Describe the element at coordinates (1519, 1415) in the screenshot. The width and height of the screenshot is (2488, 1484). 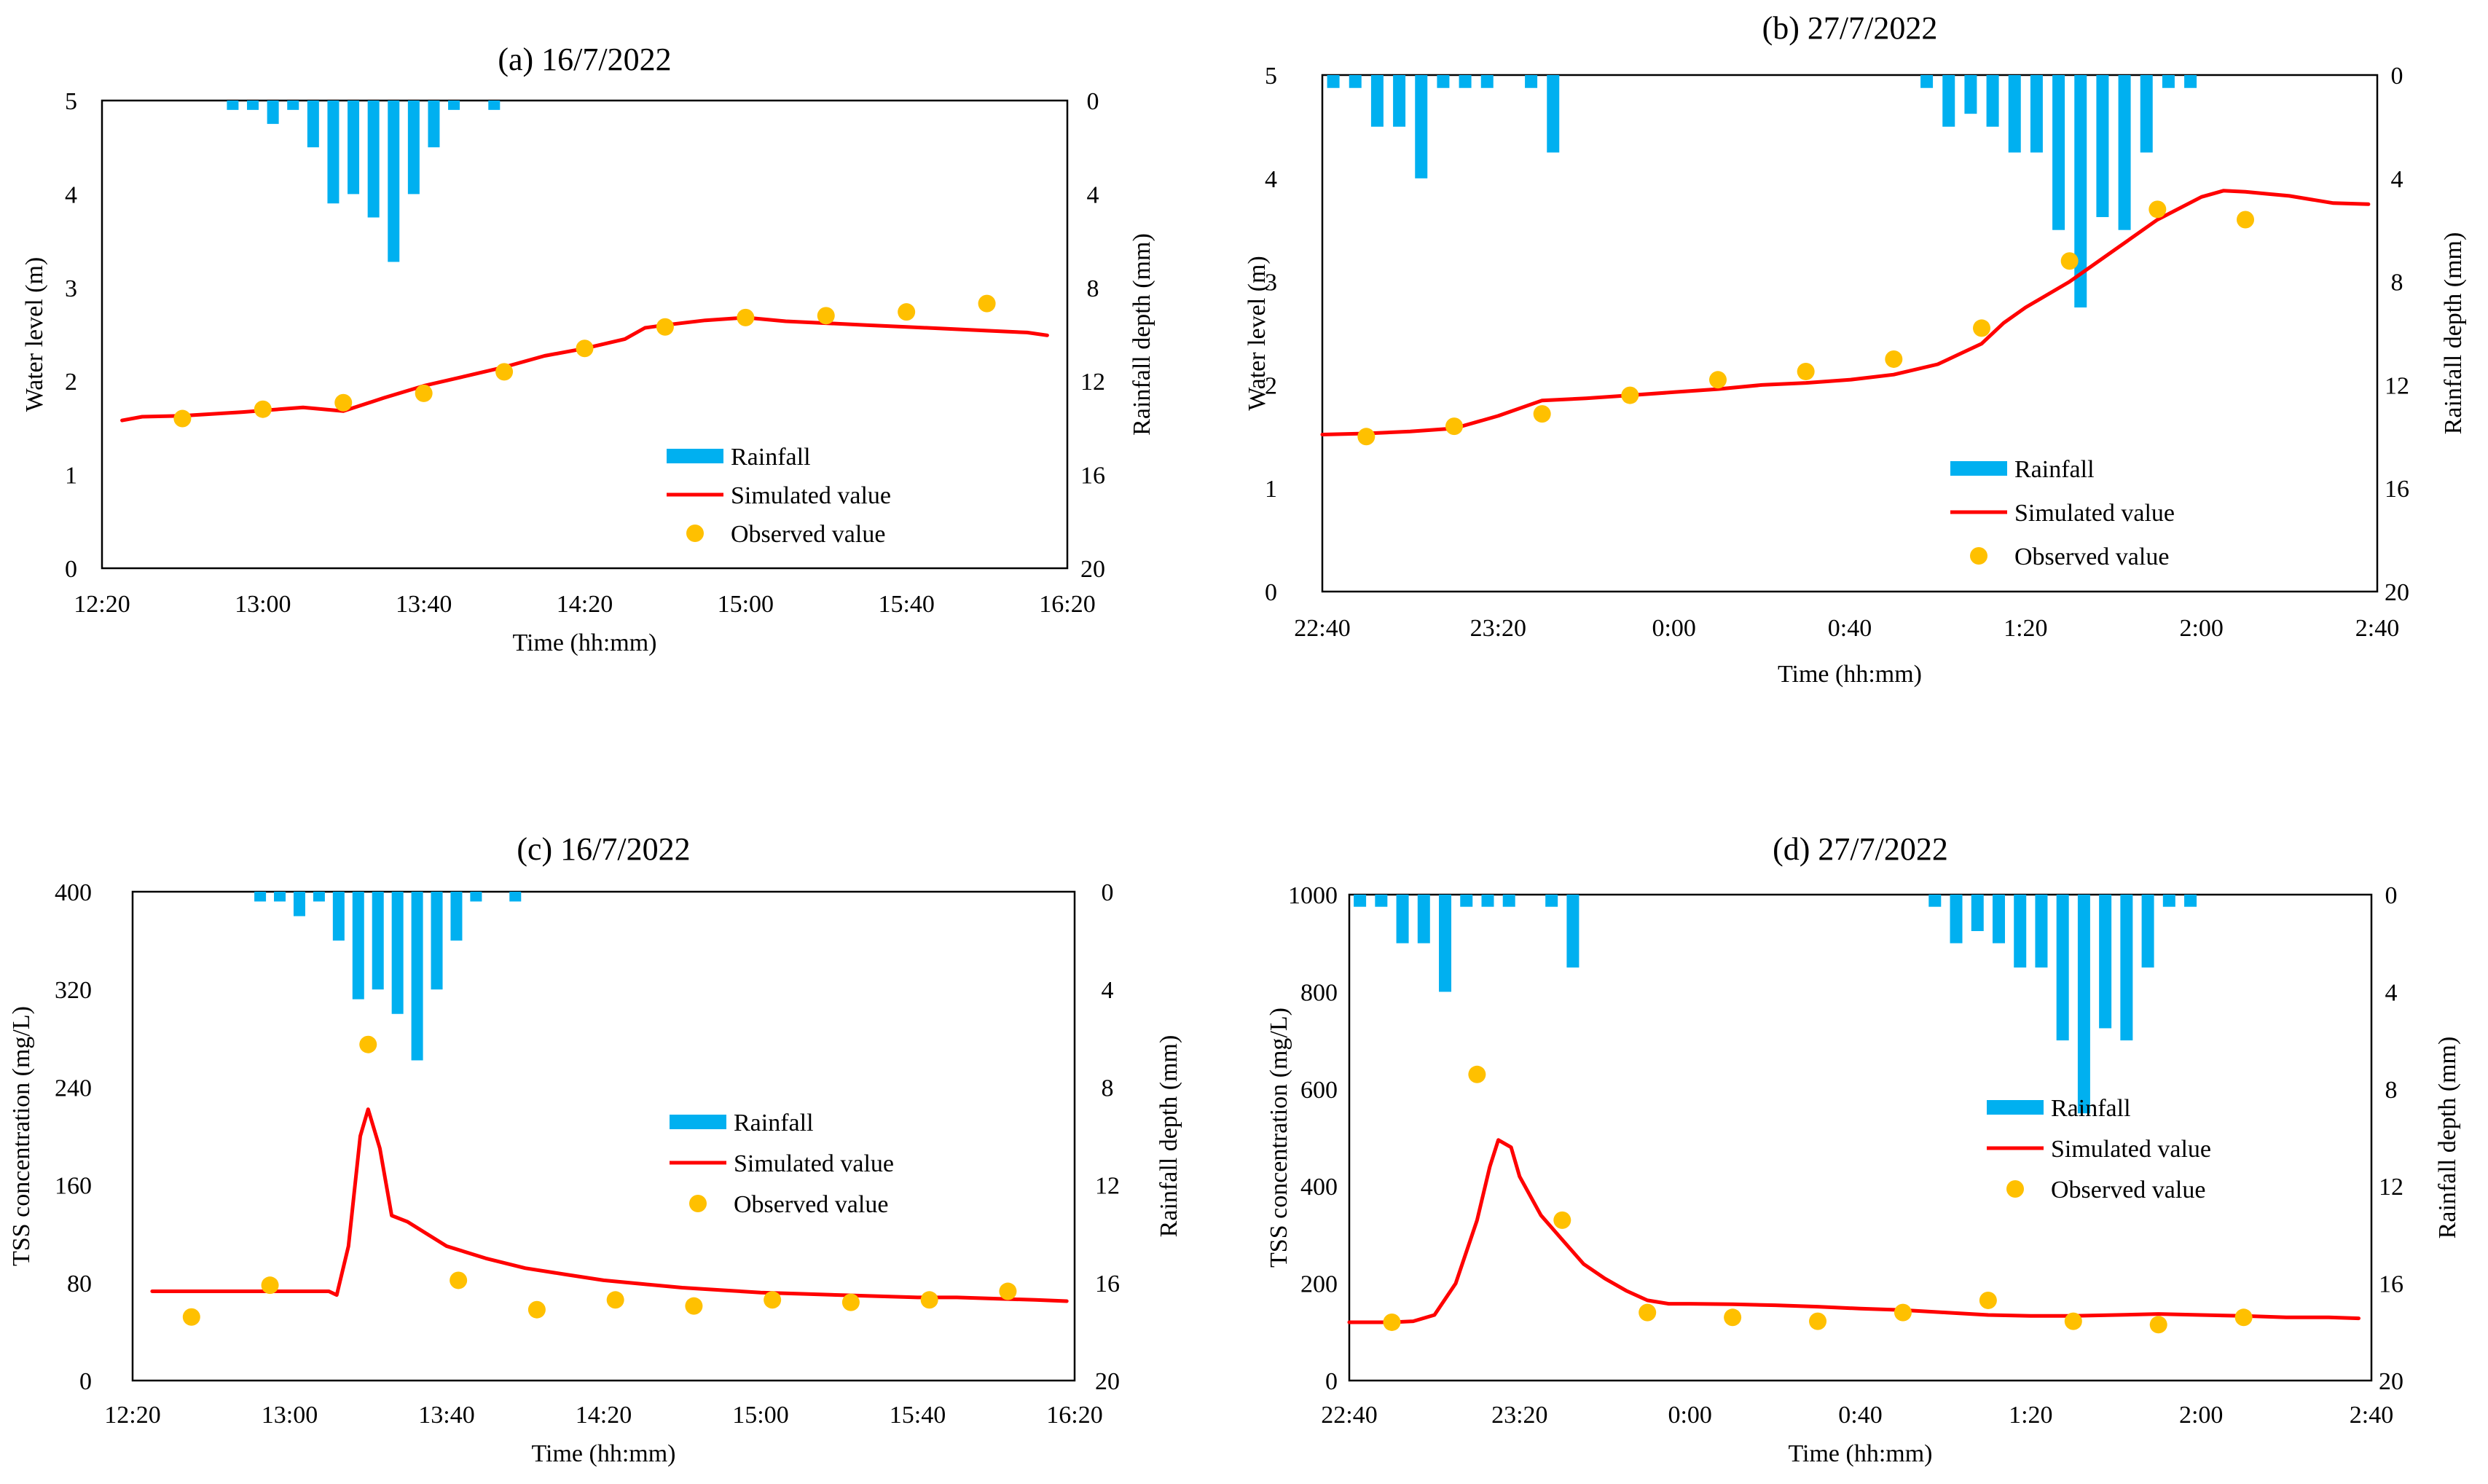
I see `x-tick-label: 23:20` at that location.